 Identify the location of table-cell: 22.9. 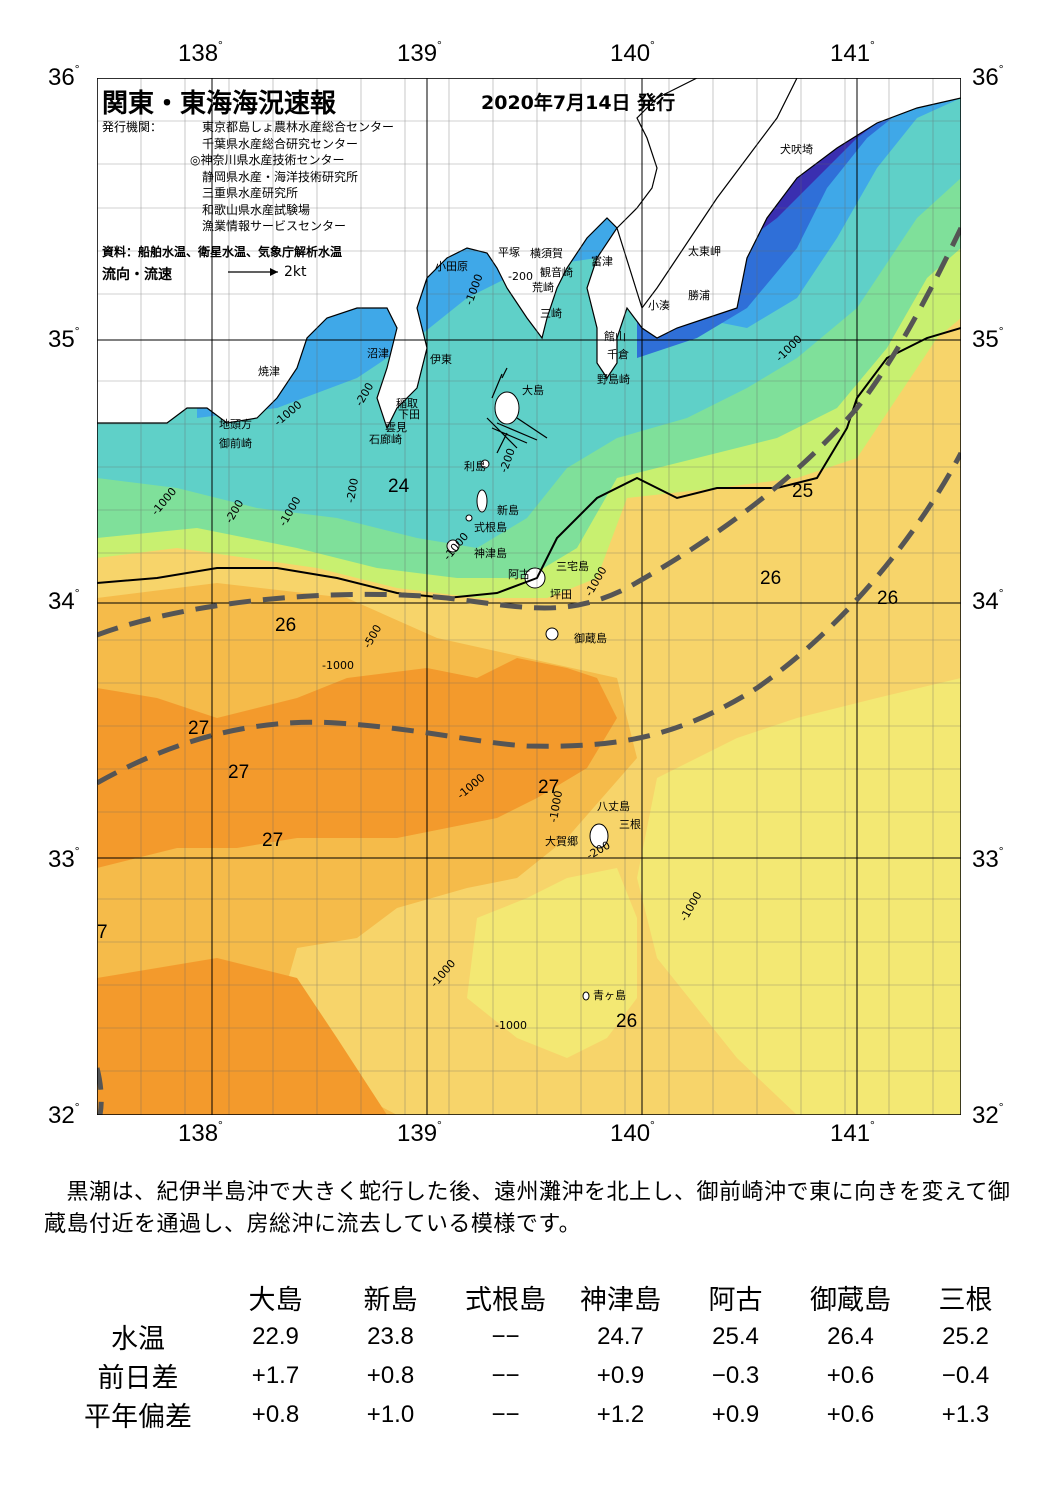
(275, 1336).